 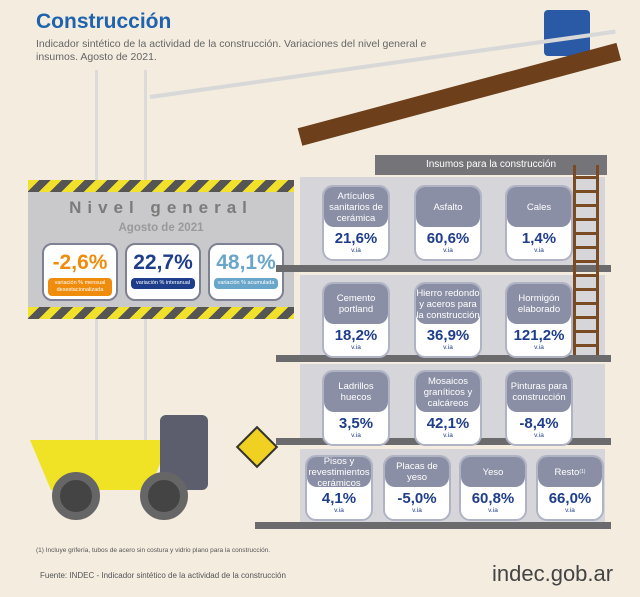 I want to click on insumo-card: Yeso 60,8% v.ia, so click(x=493, y=488).